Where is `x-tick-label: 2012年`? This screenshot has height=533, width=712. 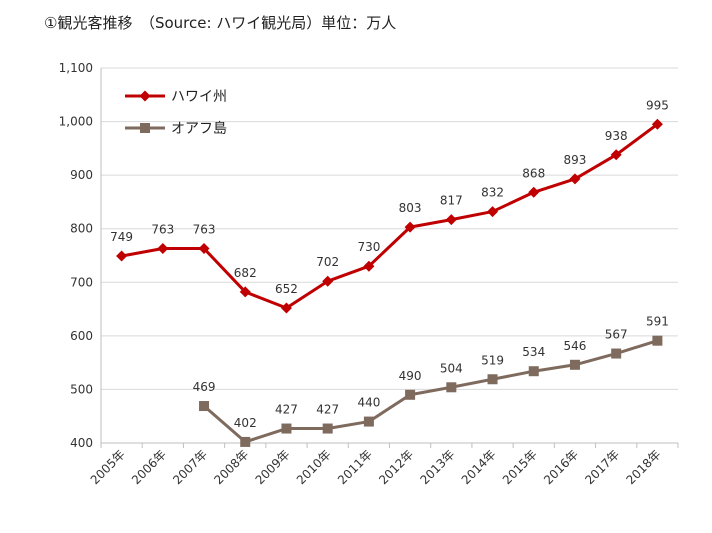 x-tick-label: 2012年 is located at coordinates (396, 467).